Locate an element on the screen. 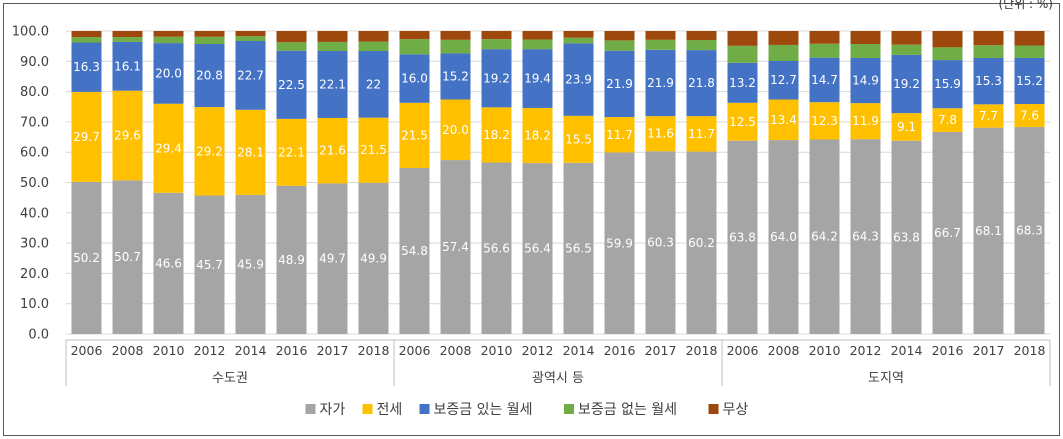 This screenshot has width=1063, height=439. data-label: 29.2 is located at coordinates (209, 151).